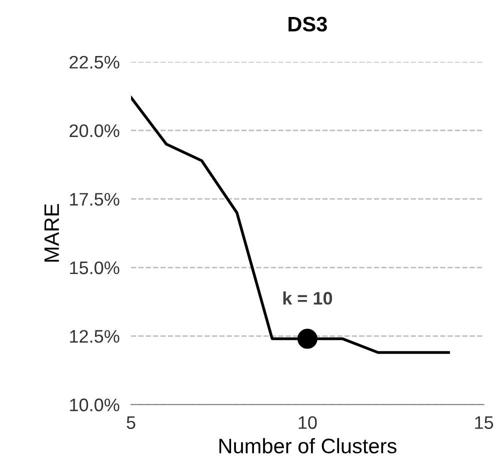  What do you see at coordinates (95, 405) in the screenshot?
I see `y-tick-label: 10.0%` at bounding box center [95, 405].